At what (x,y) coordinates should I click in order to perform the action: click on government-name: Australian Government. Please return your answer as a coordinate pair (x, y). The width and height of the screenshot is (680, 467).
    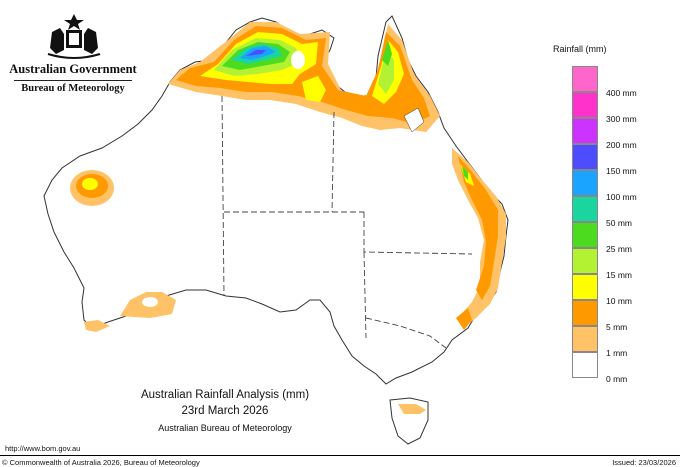
    Looking at the image, I should click on (73, 69).